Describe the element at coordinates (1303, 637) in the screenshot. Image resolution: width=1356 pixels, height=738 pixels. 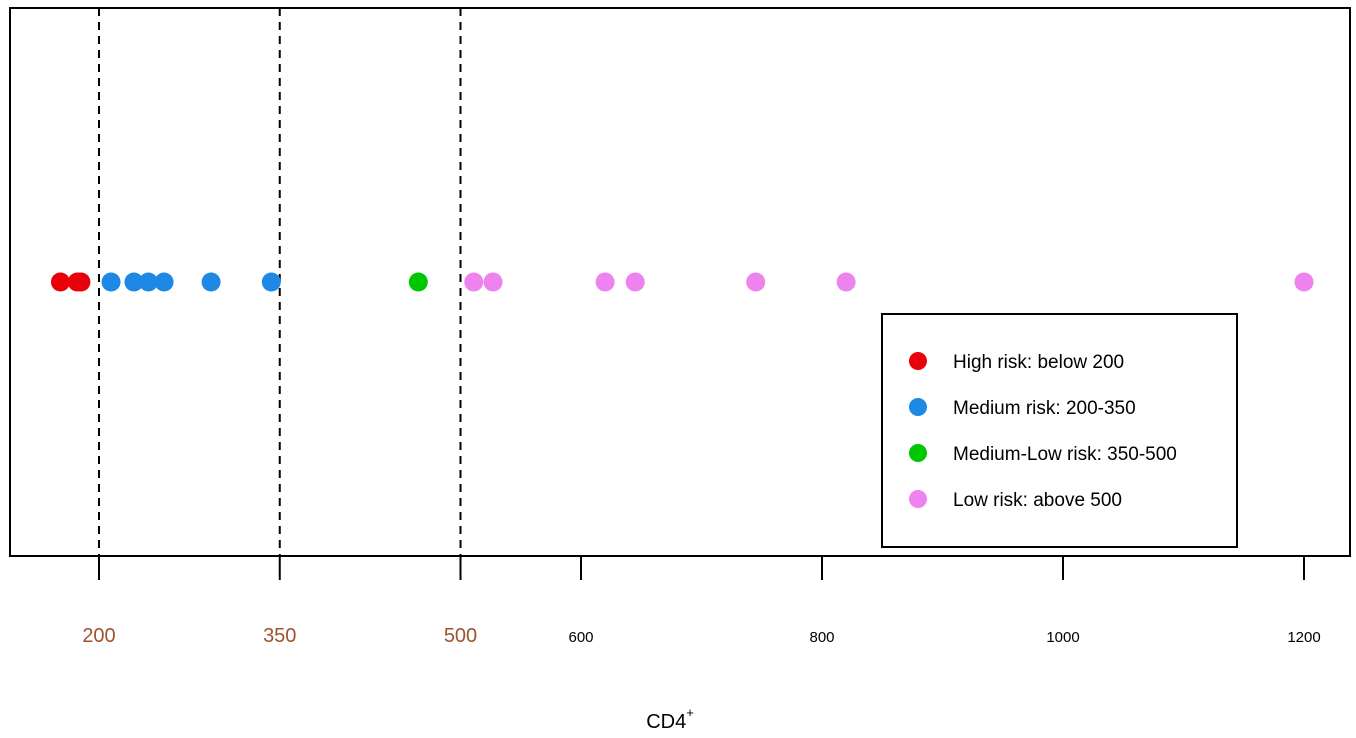
I see `x-tick-label-1200: 1200` at that location.